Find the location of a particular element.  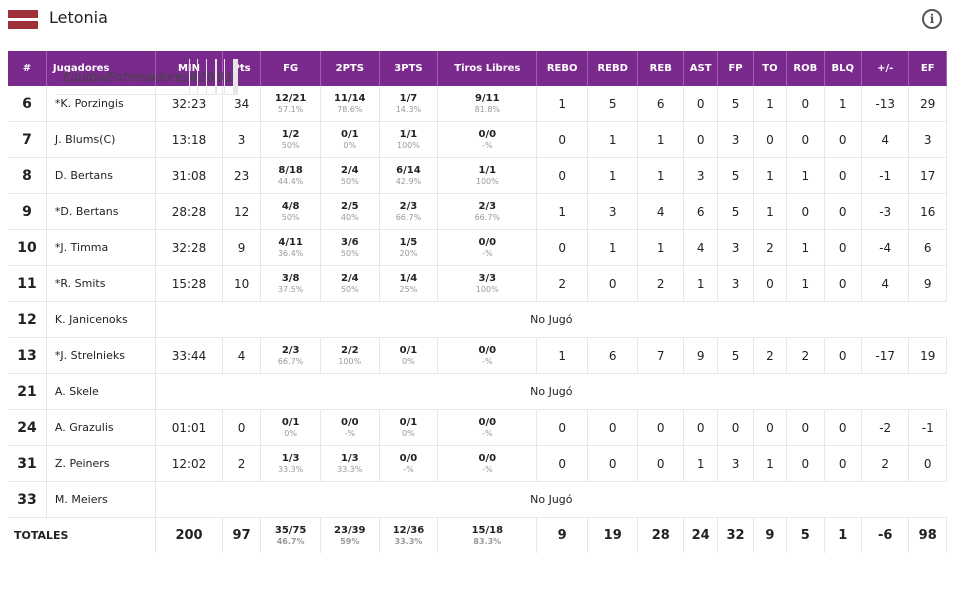

minutes-cell: 31:08 is located at coordinates (189, 175).